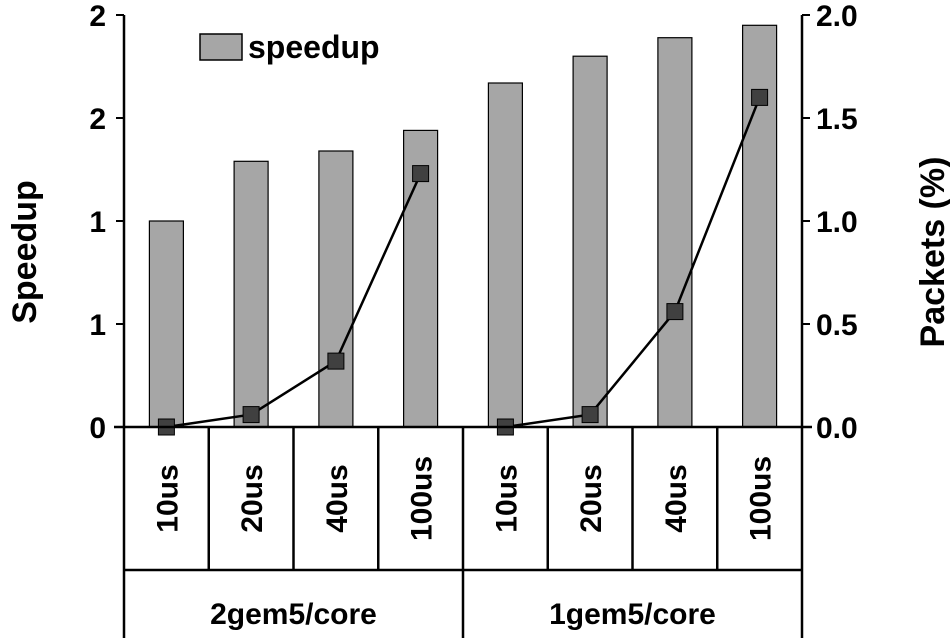  I want to click on group-label-0: 2gem5/core, so click(293, 614).